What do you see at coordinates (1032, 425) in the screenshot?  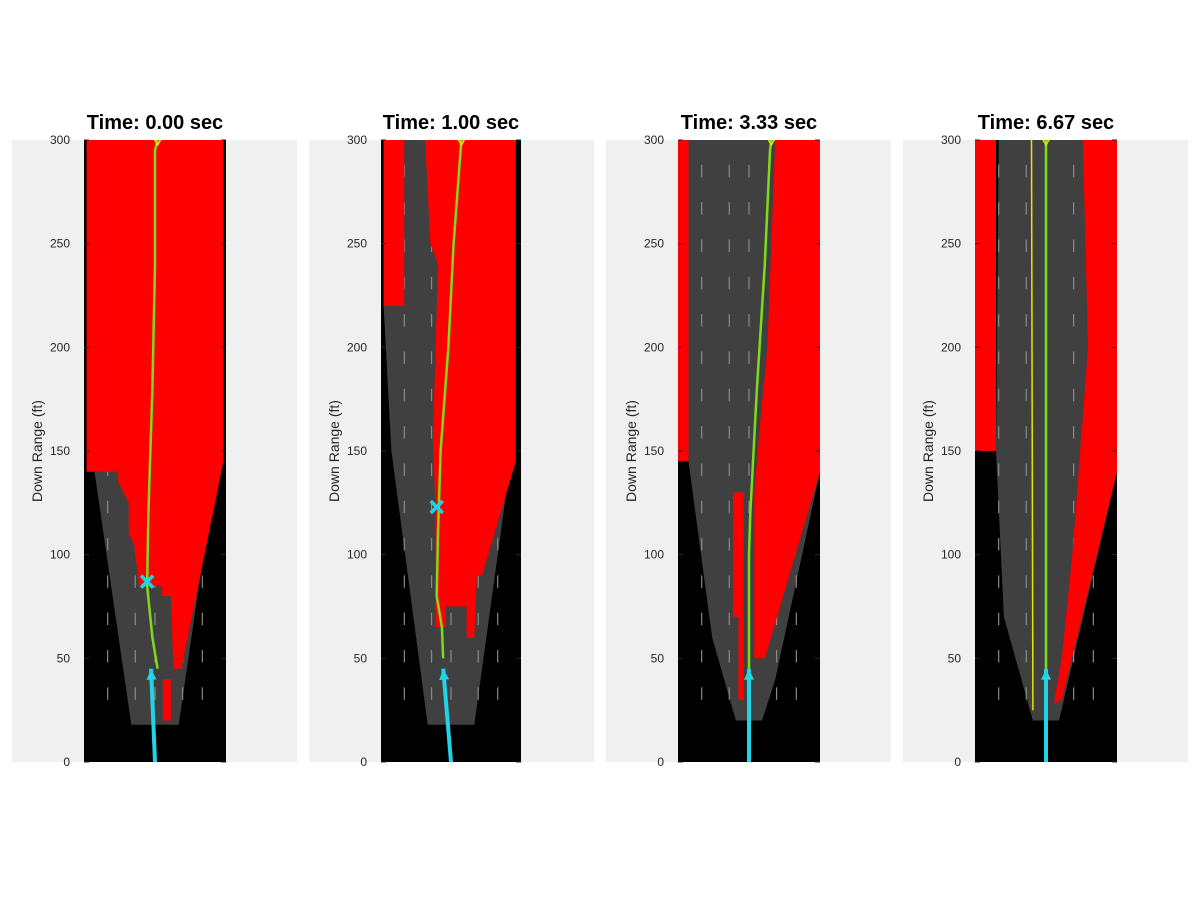 I see `reference-path-line` at bounding box center [1032, 425].